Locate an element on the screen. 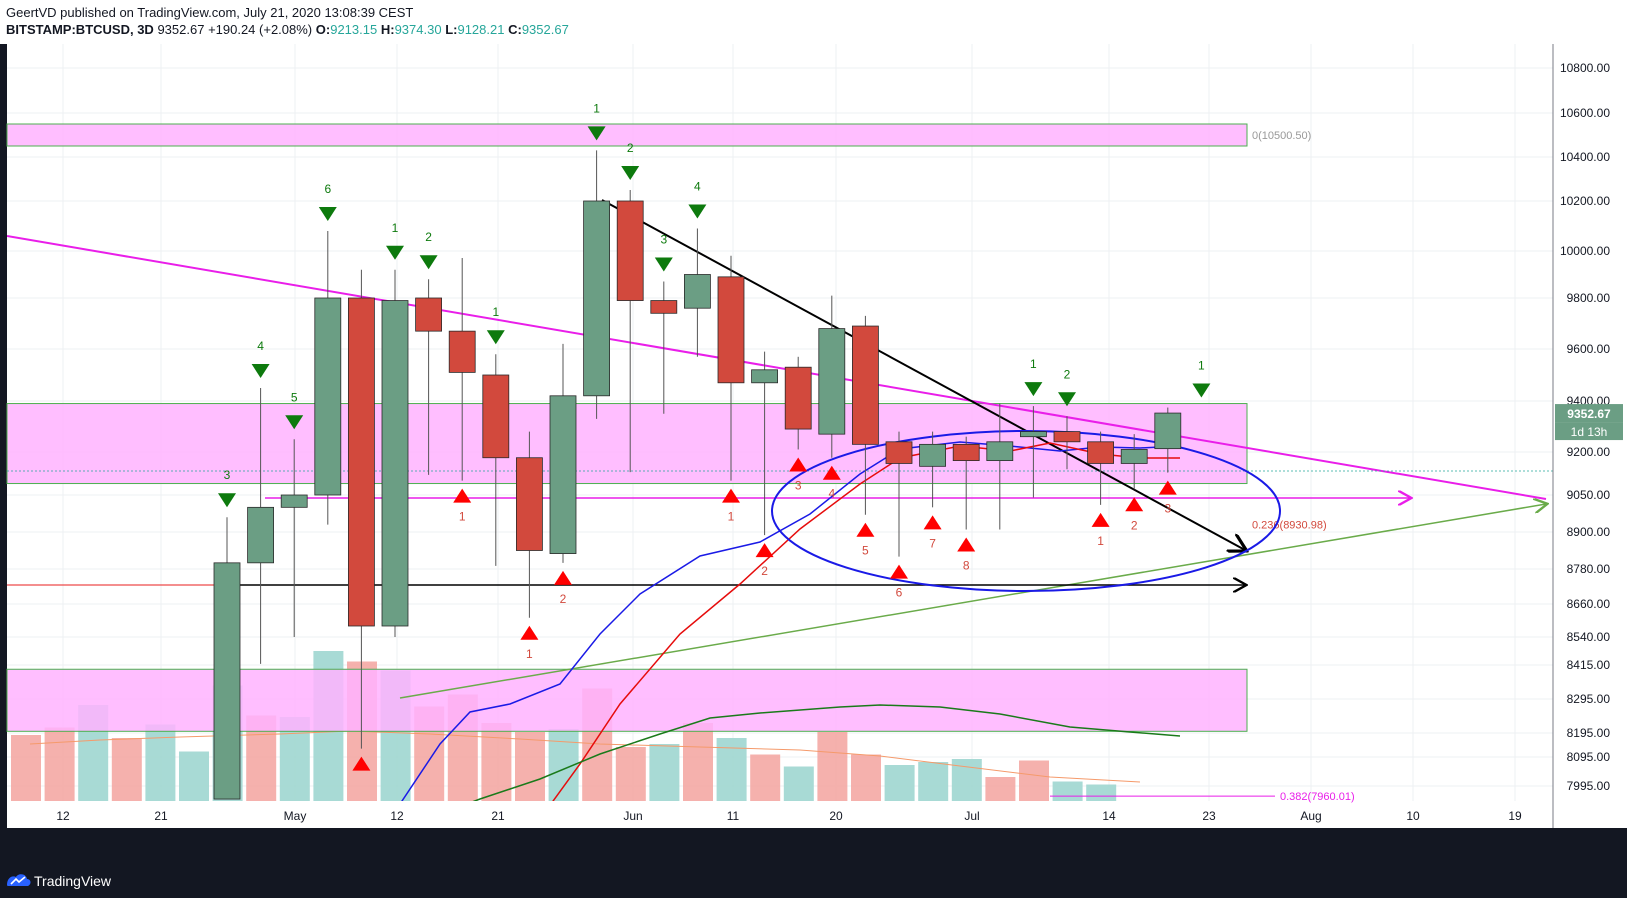 This screenshot has height=898, width=1627. tradingview-logo-icon is located at coordinates (19, 880).